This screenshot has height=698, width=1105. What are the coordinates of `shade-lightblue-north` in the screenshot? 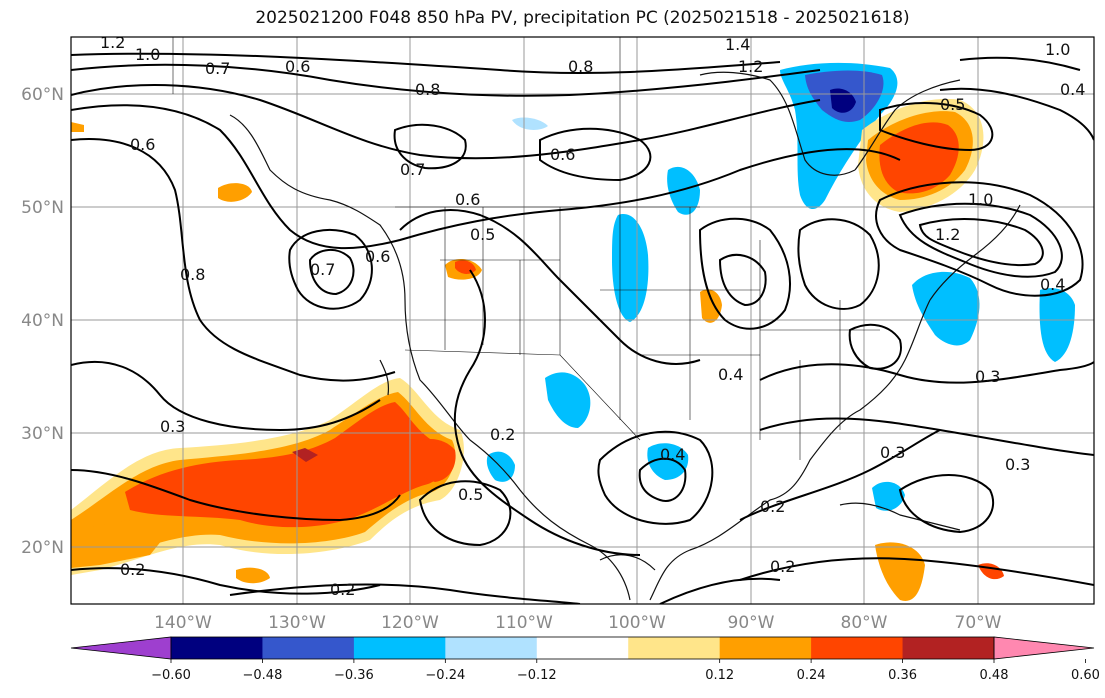 It's located at (530, 123).